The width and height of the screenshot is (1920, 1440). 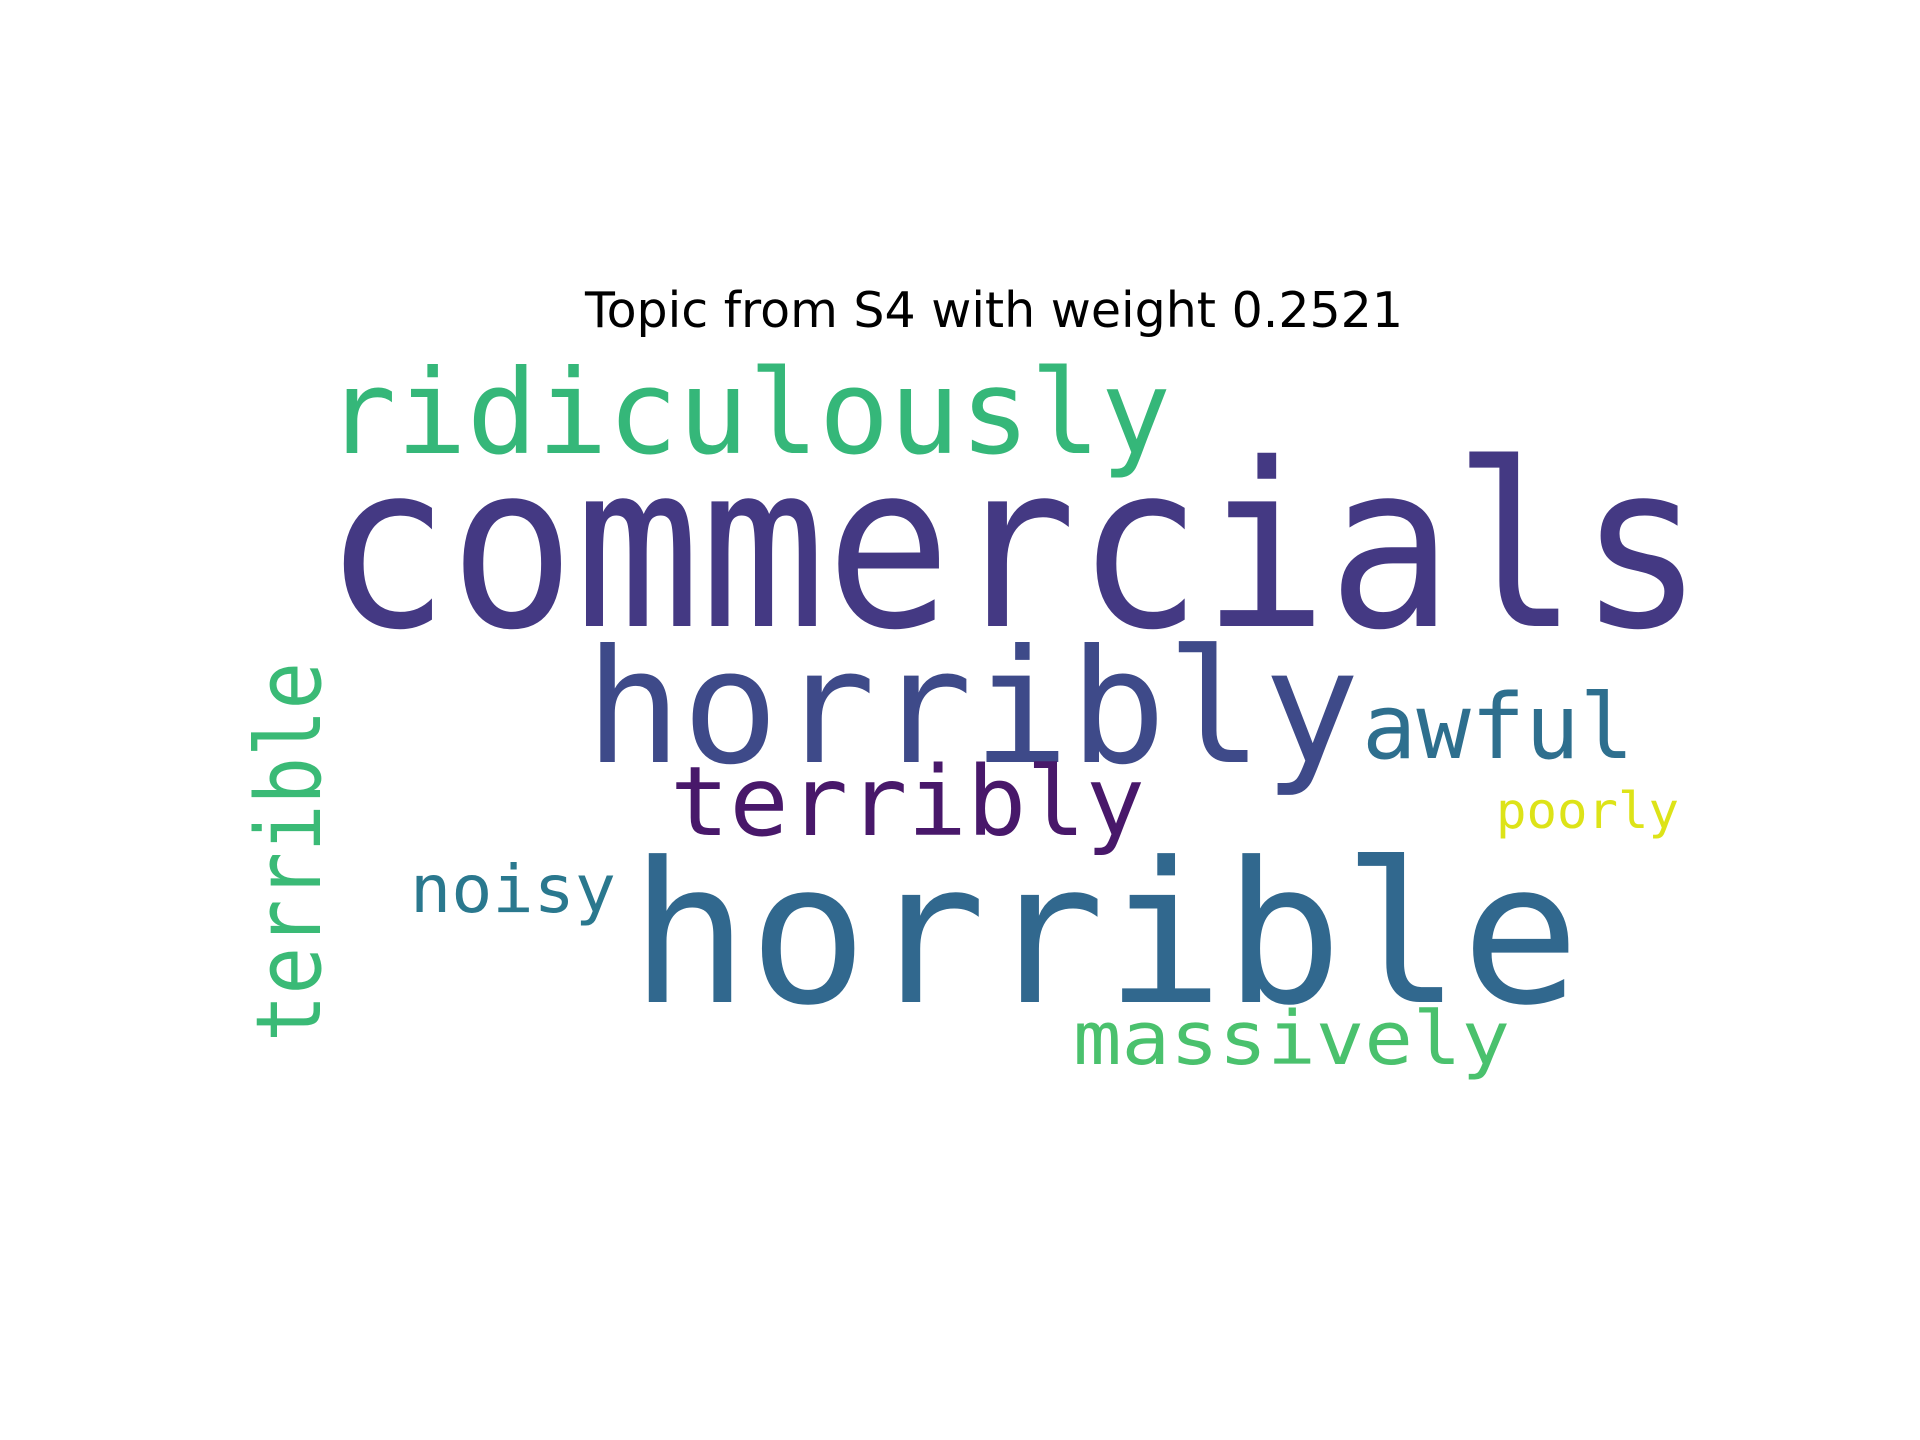 I want to click on word-commercials: commercials, so click(x=1014, y=547).